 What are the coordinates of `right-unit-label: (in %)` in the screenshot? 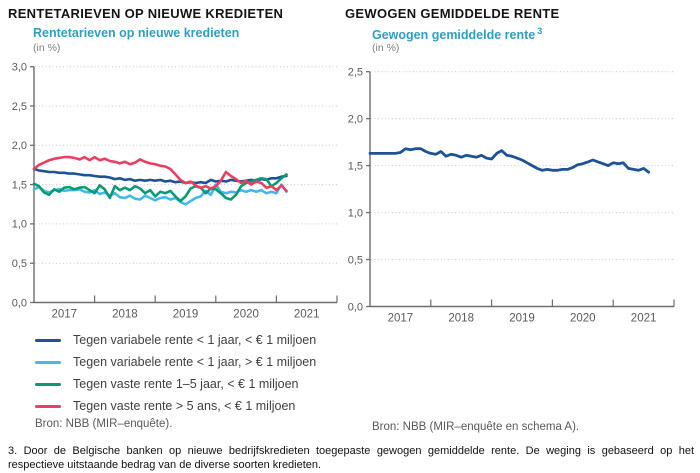 It's located at (386, 48).